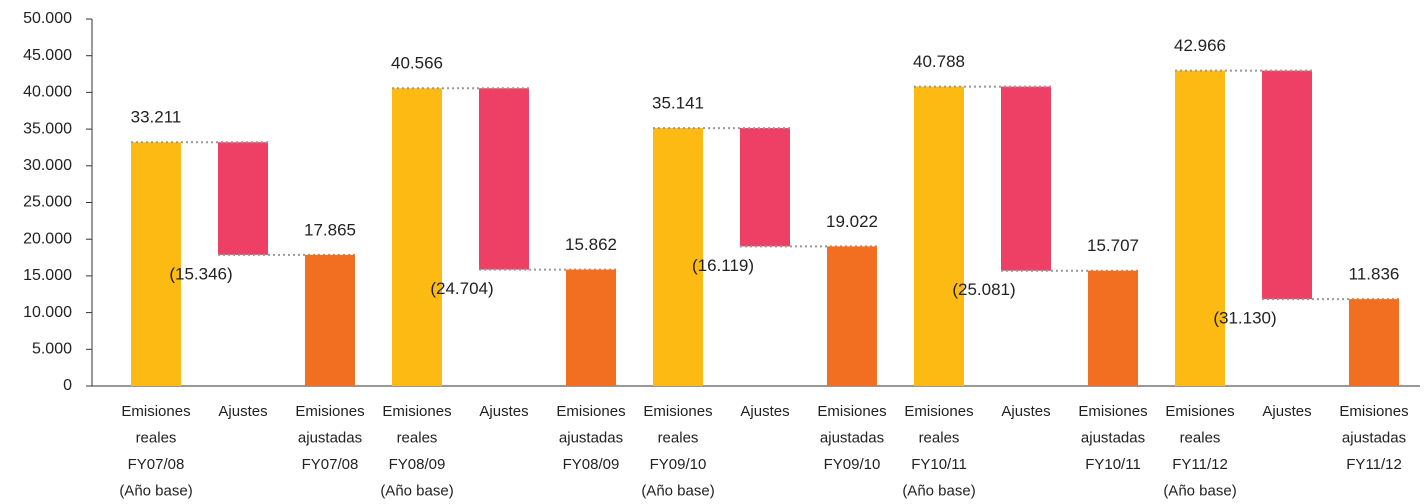 The image size is (1424, 504). What do you see at coordinates (939, 61) in the screenshot?
I see `value-label: 40.788` at bounding box center [939, 61].